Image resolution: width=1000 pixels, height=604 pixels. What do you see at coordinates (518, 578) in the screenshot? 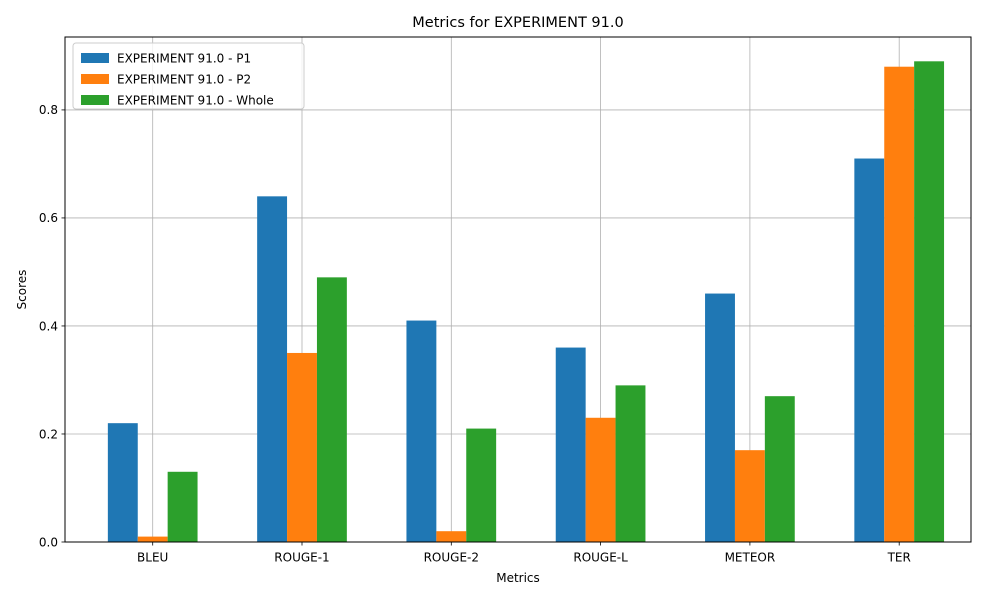
I see `x-axis-label: Metrics` at bounding box center [518, 578].